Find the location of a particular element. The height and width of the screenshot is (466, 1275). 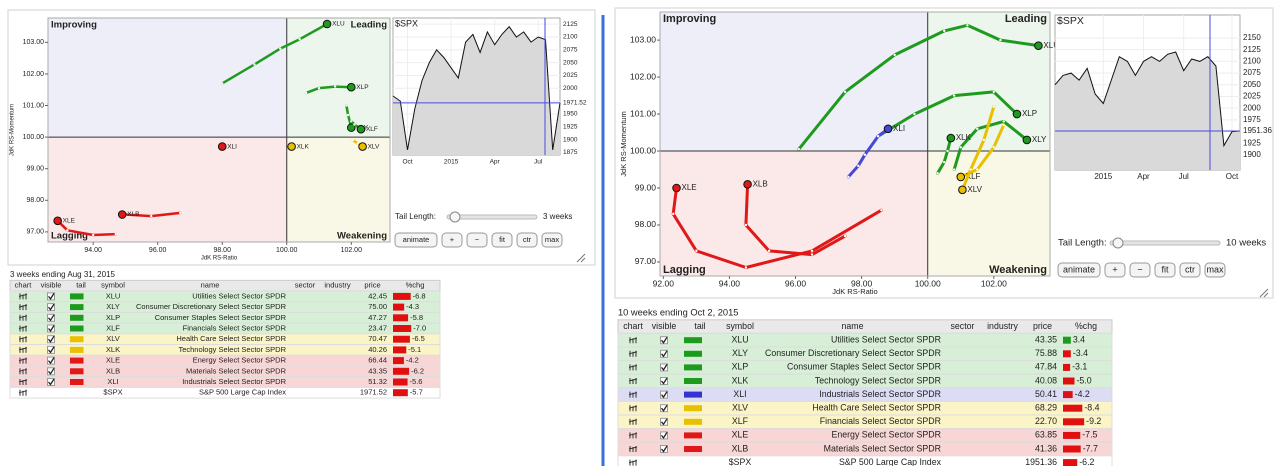

chg-cell: -4.2 is located at coordinates (412, 360).